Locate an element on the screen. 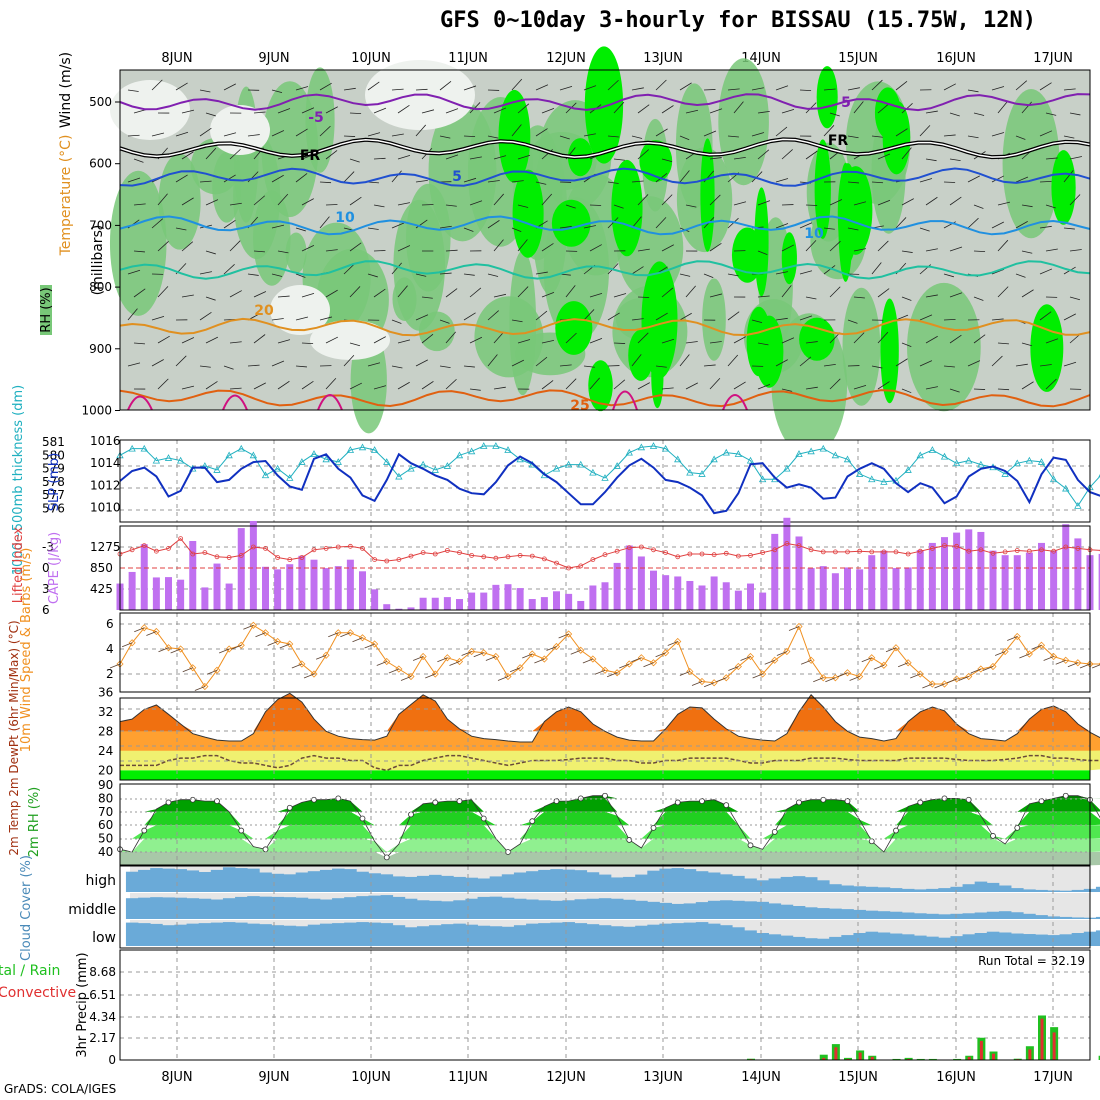 The height and width of the screenshot is (1100, 1100). cloud-axis-label: Cloud Cover (%) is located at coordinates (26, 908).